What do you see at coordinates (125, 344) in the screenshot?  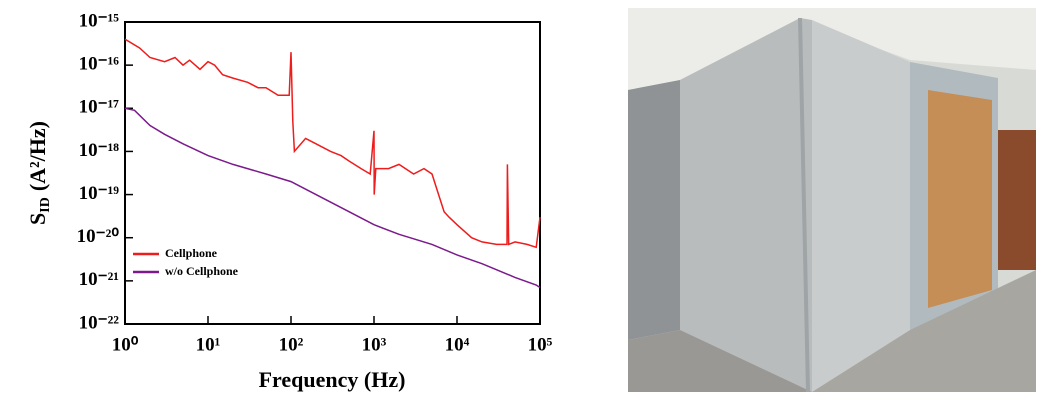 I see `x-tick-label: 10⁰` at bounding box center [125, 344].